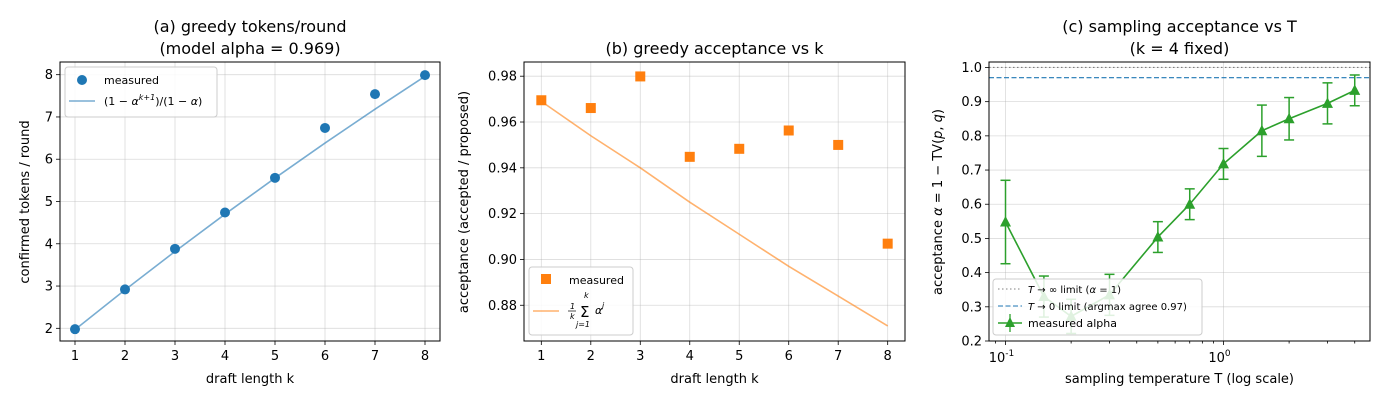  Describe the element at coordinates (971, 102) in the screenshot. I see `y-tick-label: 0.9` at that location.